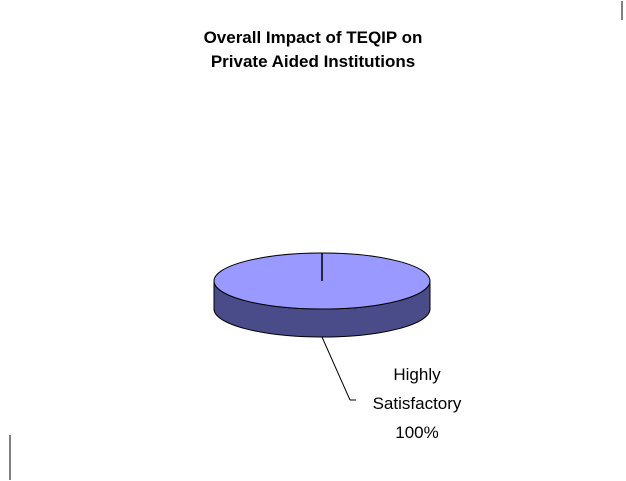 The image size is (626, 481). I want to click on slice-label-line-1: Highly, so click(417, 374).